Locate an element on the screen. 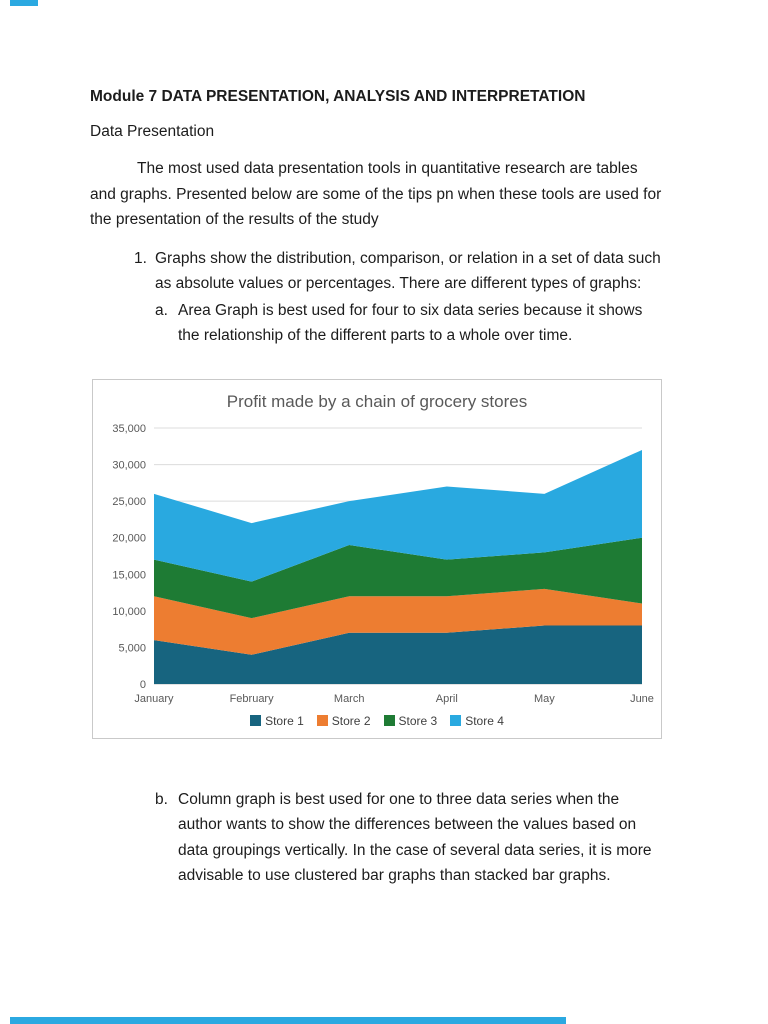 The width and height of the screenshot is (768, 1024). adjacent-page-fragment-top is located at coordinates (24, 3).